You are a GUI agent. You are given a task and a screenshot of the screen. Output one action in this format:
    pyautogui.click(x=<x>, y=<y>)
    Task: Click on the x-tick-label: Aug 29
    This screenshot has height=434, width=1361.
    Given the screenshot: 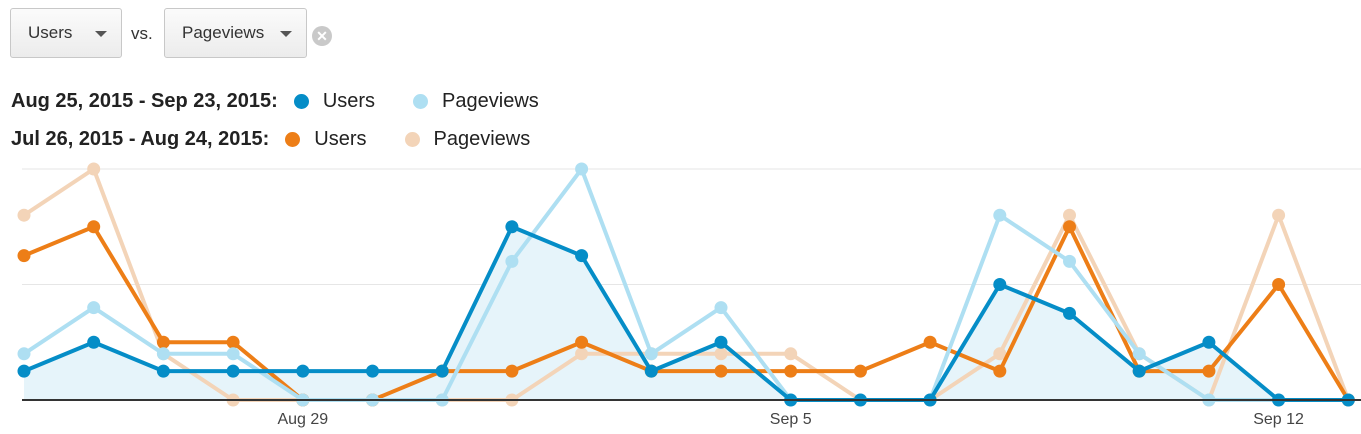 What is the action you would take?
    pyautogui.click(x=302, y=419)
    